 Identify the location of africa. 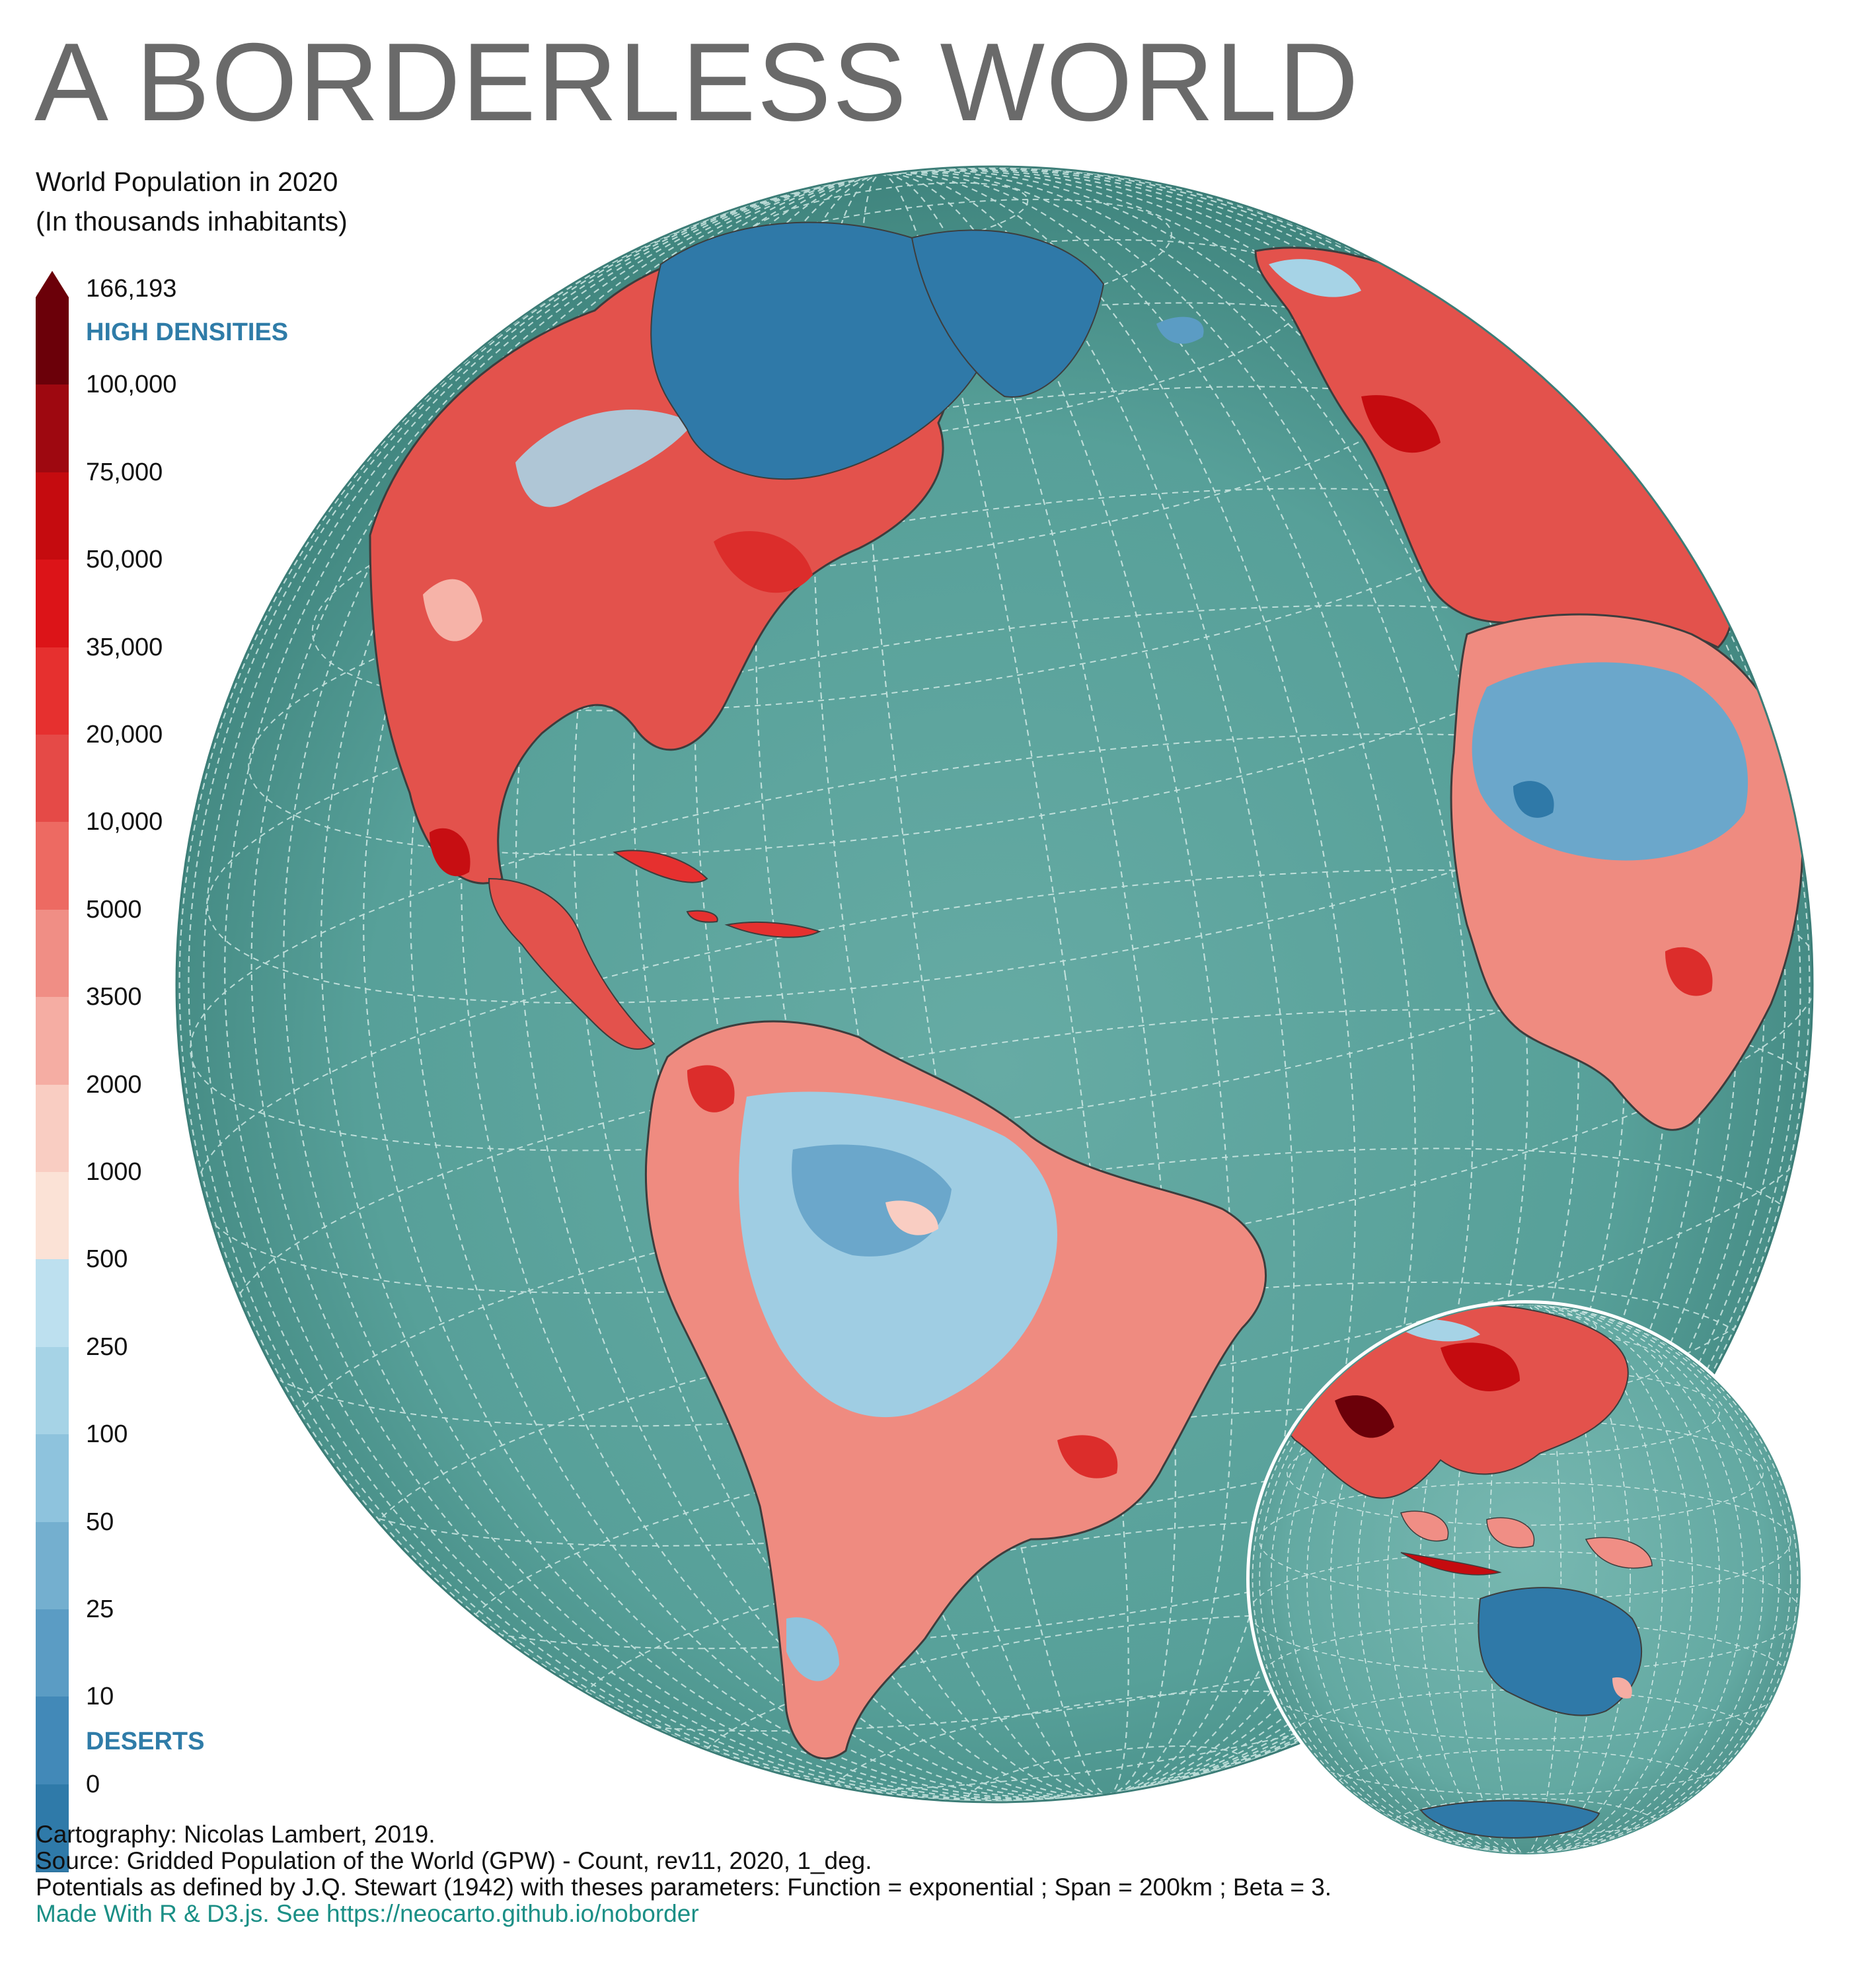
(1627, 872).